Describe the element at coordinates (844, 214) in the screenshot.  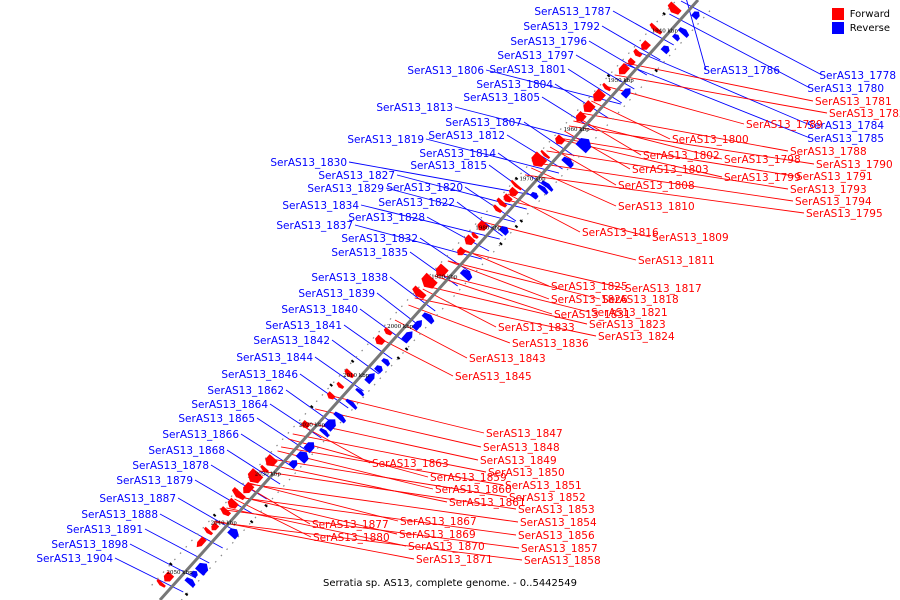
I see `forward-gene-label: SerAS13_1795` at that location.